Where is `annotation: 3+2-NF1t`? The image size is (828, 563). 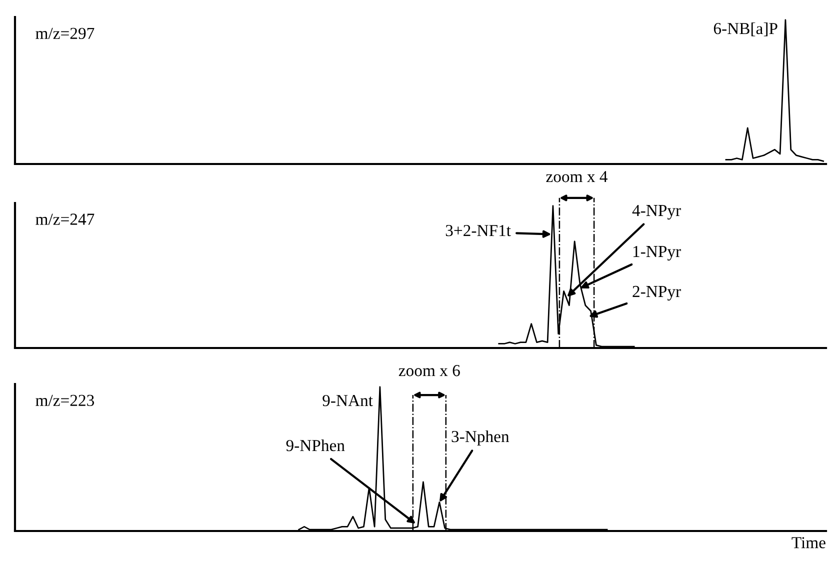 annotation: 3+2-NF1t is located at coordinates (478, 230).